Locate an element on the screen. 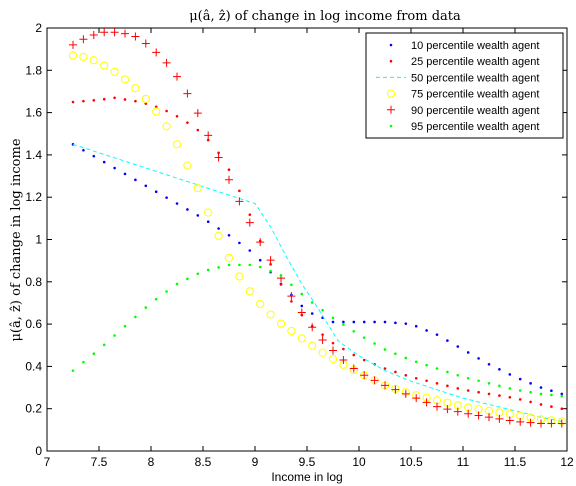  legend-label: 95 percentile wealth agent is located at coordinates (475, 127).